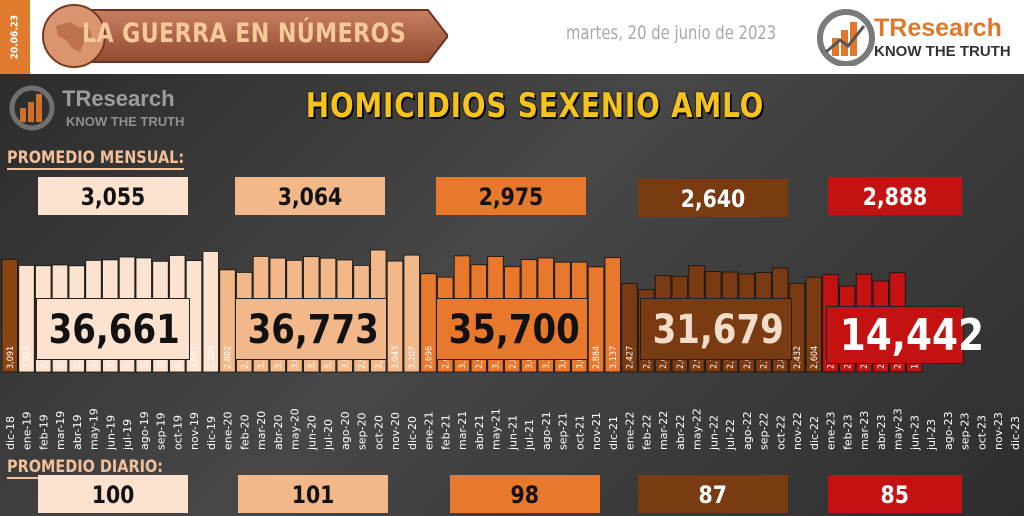 Image resolution: width=1024 pixels, height=516 pixels. Describe the element at coordinates (118, 98) in the screenshot. I see `watermark-name: TResearch` at that location.